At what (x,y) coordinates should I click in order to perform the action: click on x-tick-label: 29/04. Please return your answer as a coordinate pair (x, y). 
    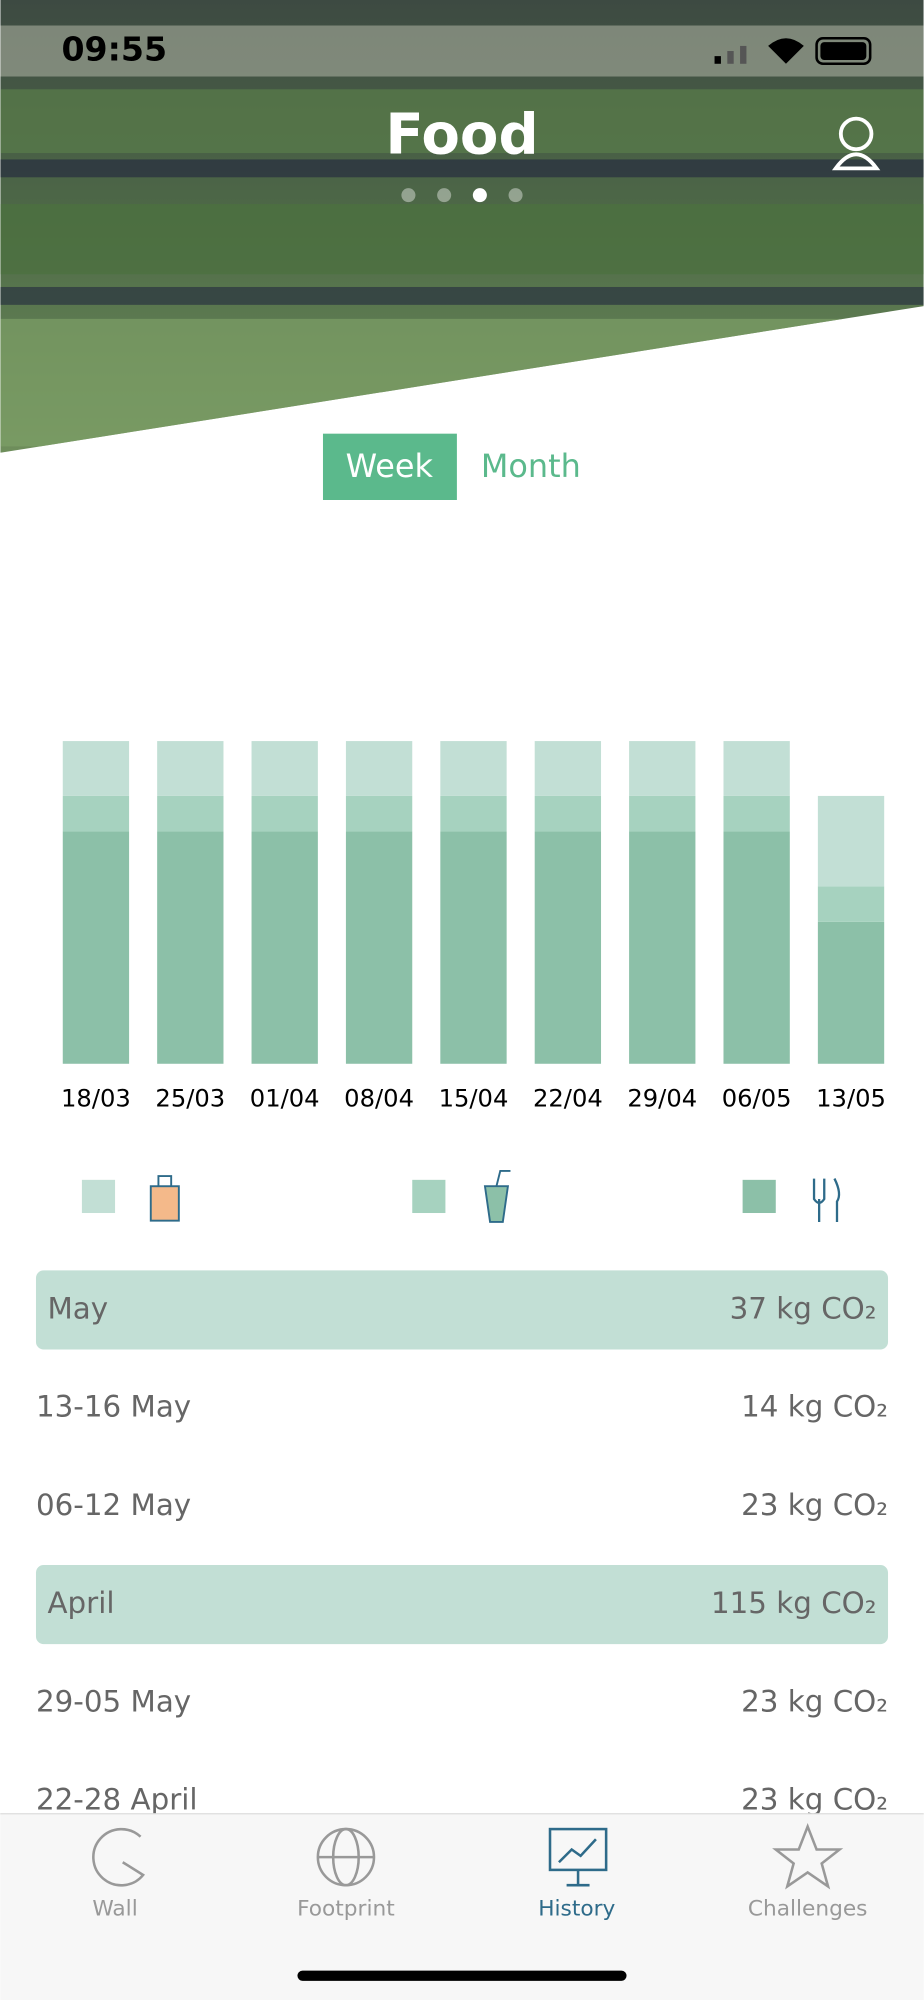
    Looking at the image, I should click on (662, 1098).